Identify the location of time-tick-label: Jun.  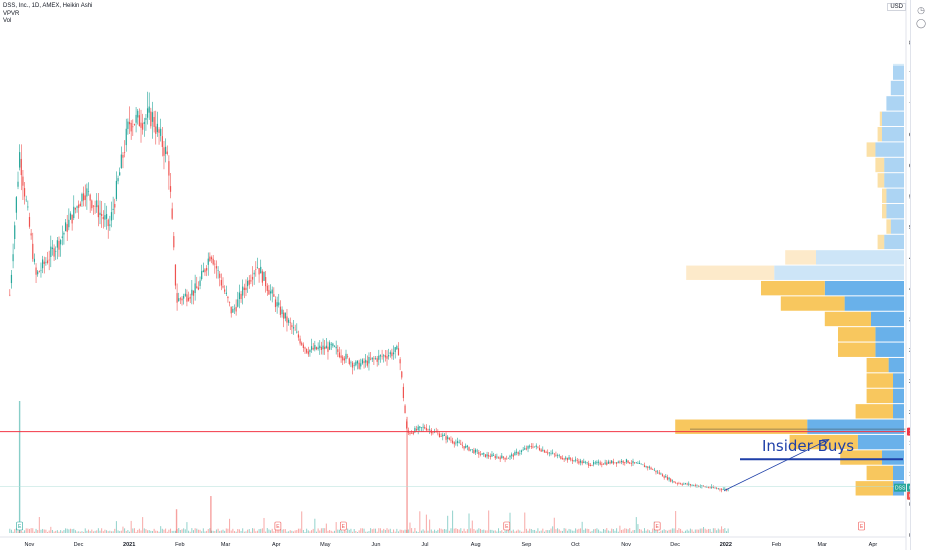
(376, 545).